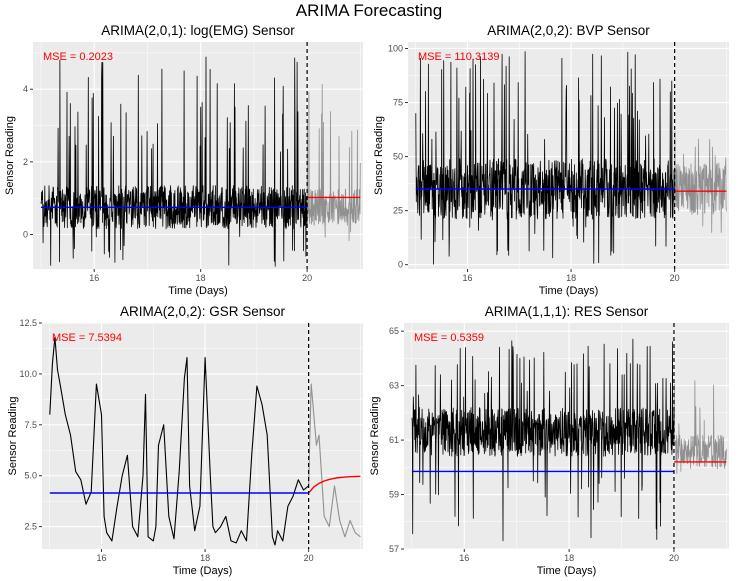 The width and height of the screenshot is (738, 581). Describe the element at coordinates (198, 30) in the screenshot. I see `panel-title: ARIMA(2,0,1): log(EMG) Sensor` at that location.